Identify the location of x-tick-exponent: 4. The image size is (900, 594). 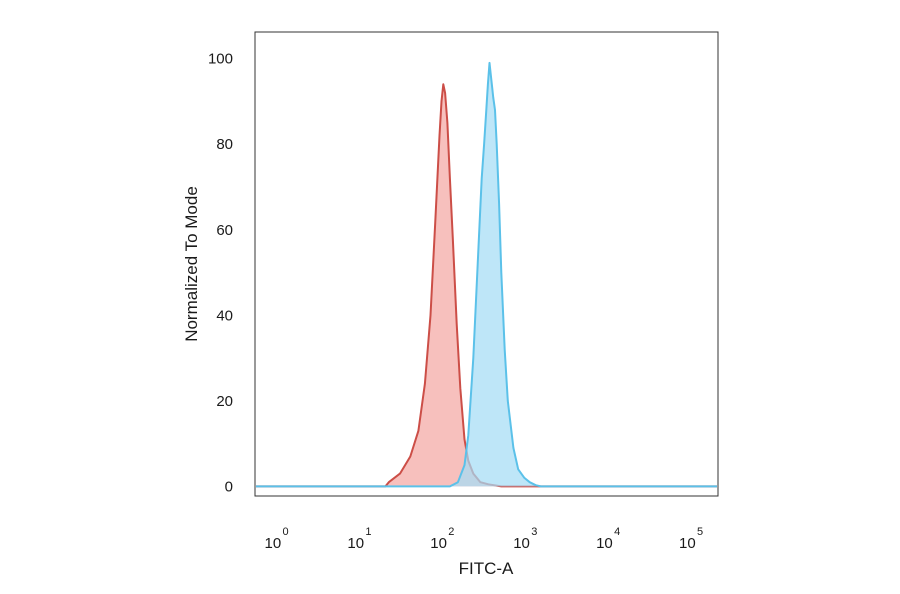
(617, 532).